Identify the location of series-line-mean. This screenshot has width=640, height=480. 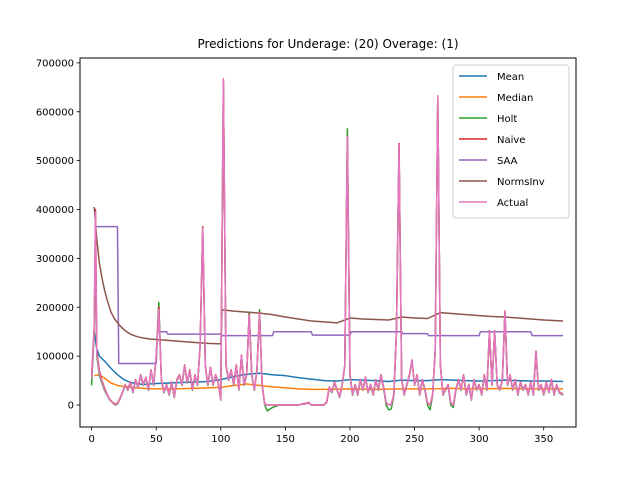
(328, 358).